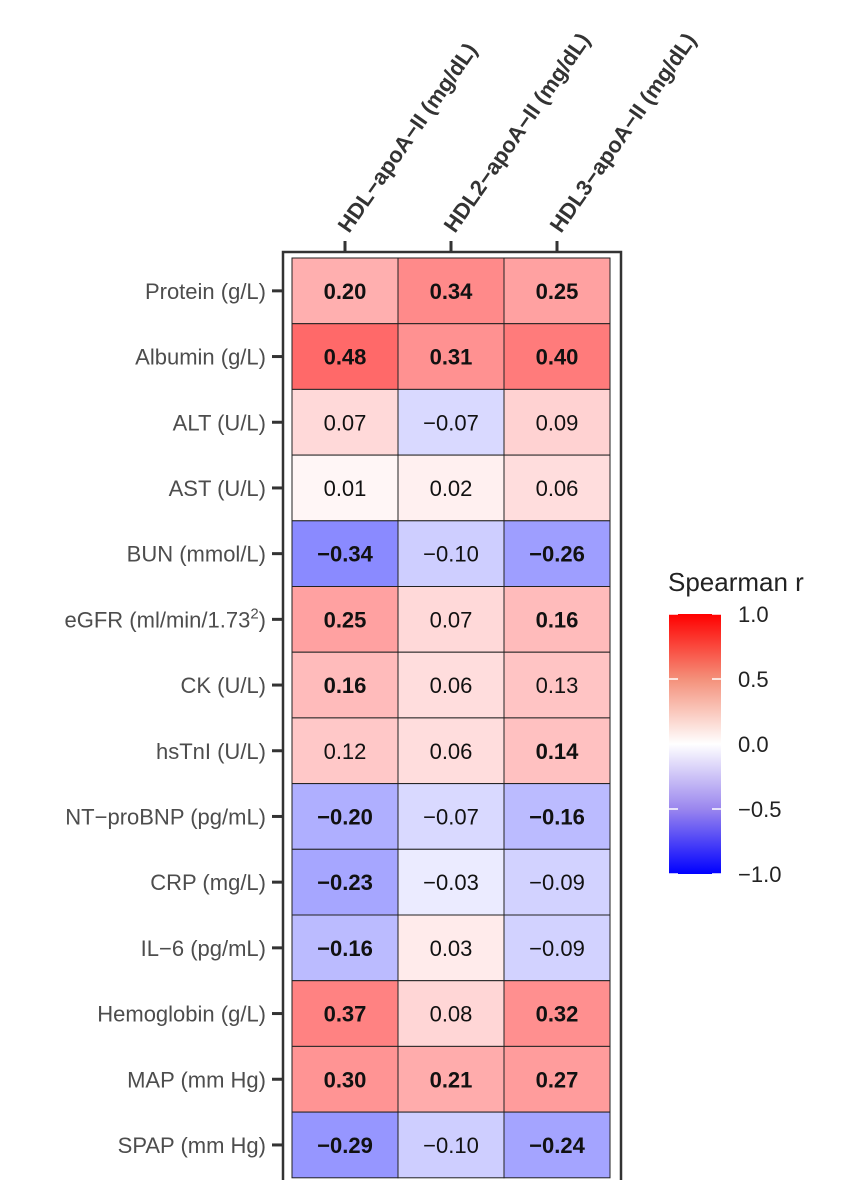 This screenshot has height=1180, width=848. What do you see at coordinates (200, 357) in the screenshot?
I see `row-label: Albumin (g/L)` at bounding box center [200, 357].